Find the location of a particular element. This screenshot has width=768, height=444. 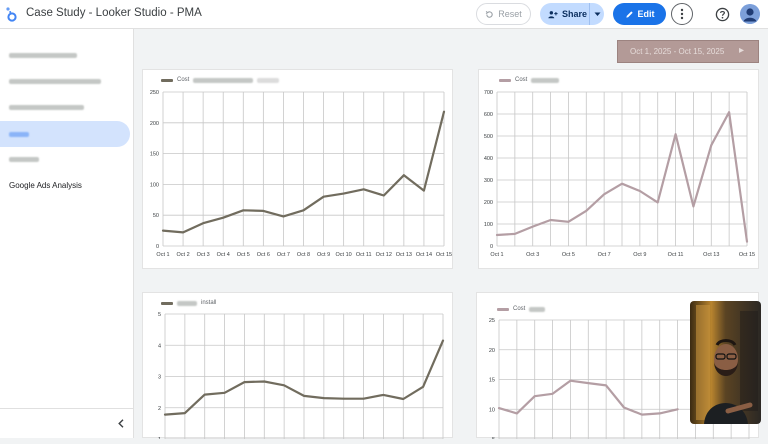

share-button-group: Share is located at coordinates (572, 14).